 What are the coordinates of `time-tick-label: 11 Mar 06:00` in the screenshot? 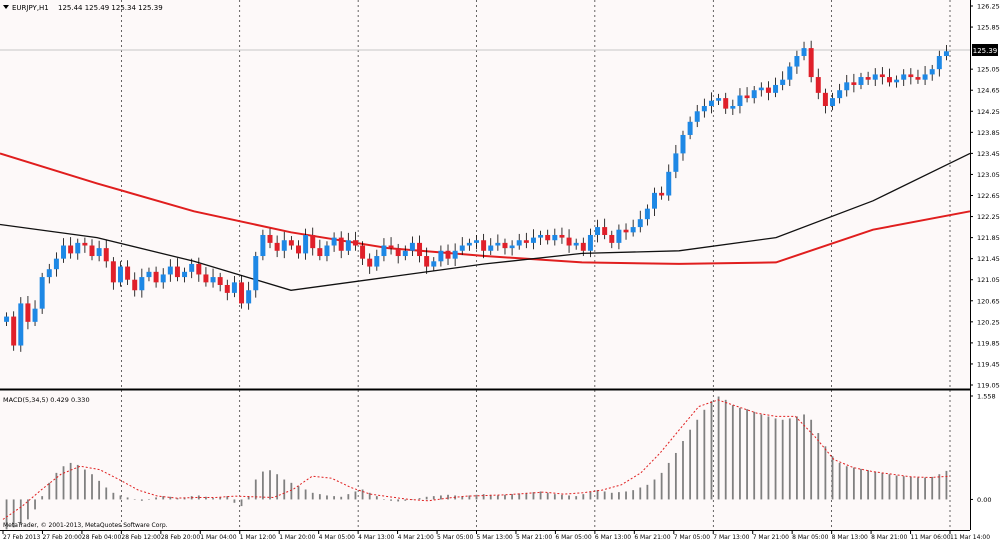 It's located at (931, 537).